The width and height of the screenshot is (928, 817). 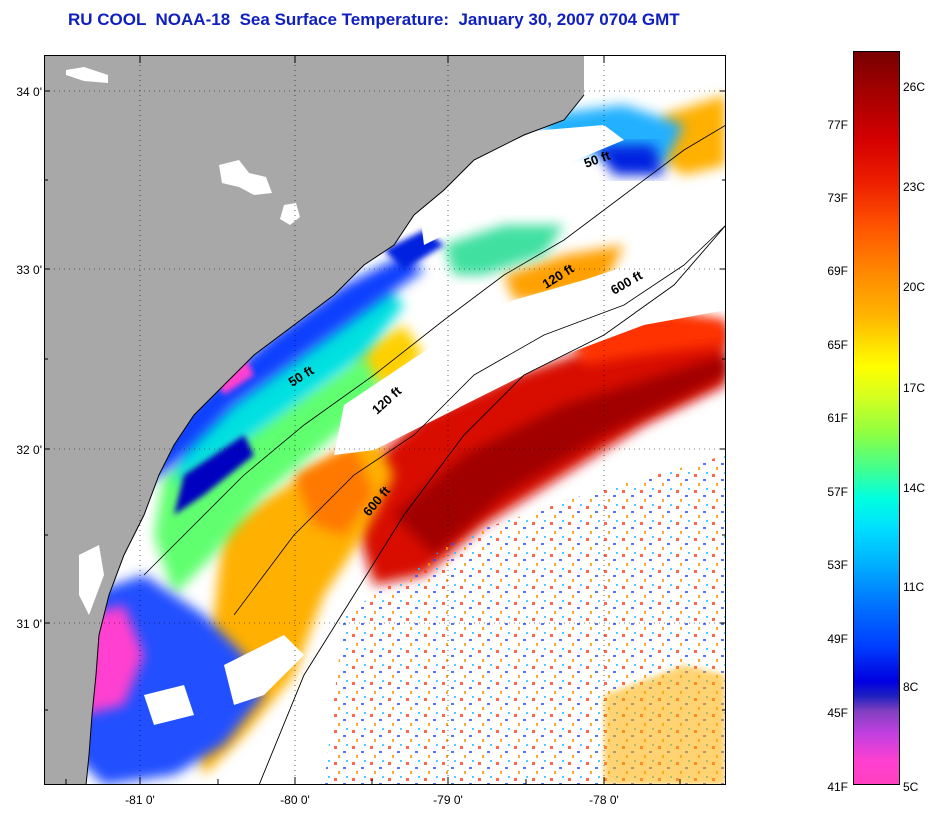 I want to click on y-label-34: 34 0', so click(x=29, y=92).